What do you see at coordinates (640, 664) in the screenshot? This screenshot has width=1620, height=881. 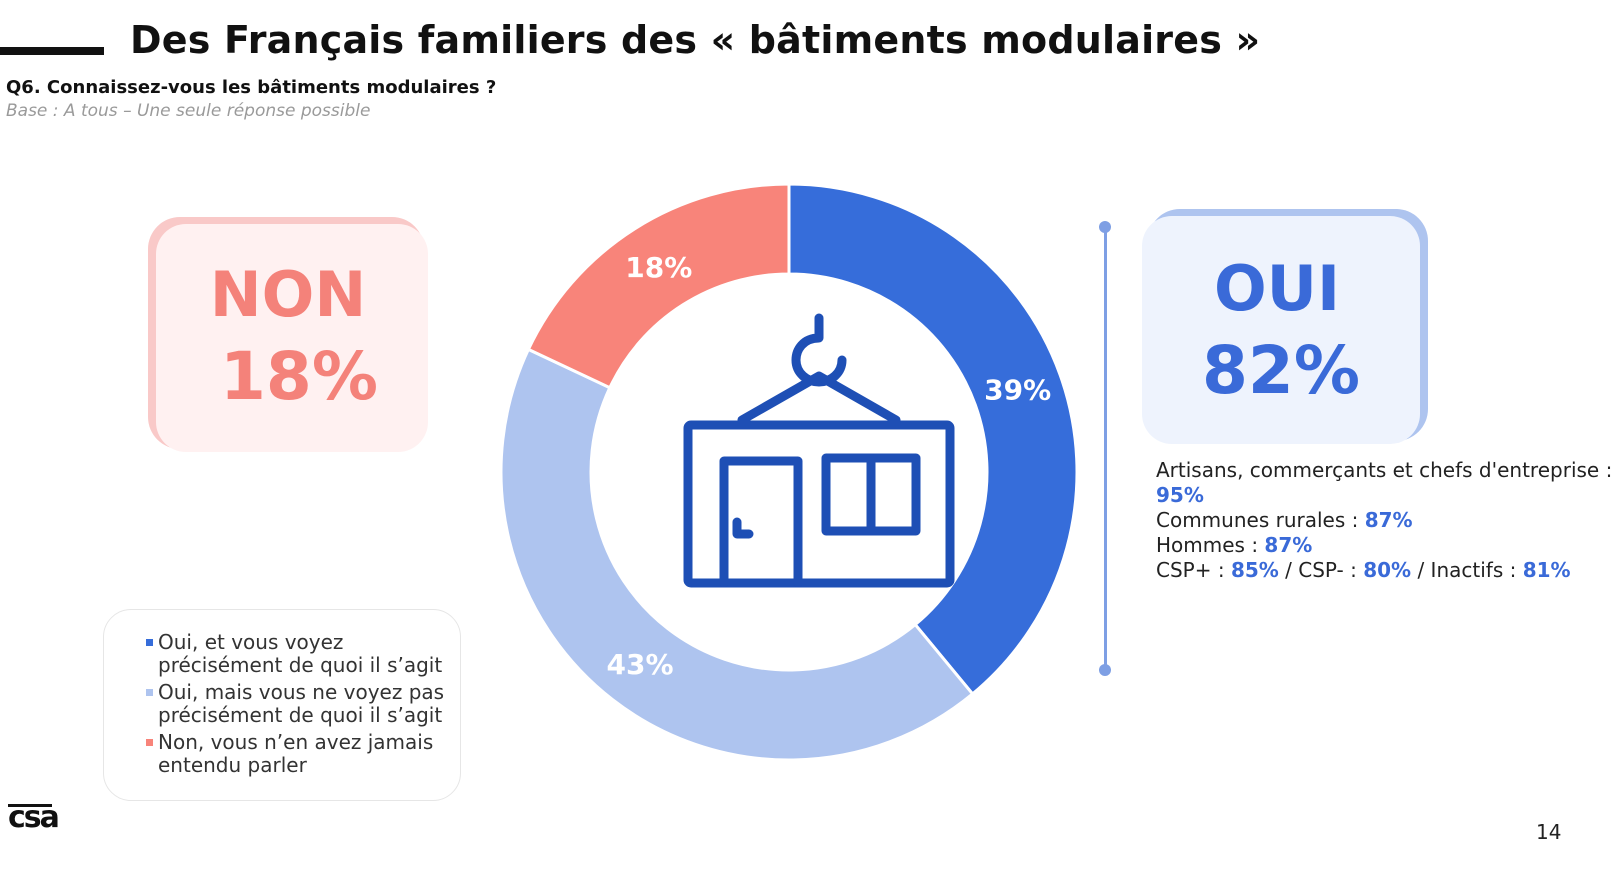 I see `slice-value-label: 43%` at bounding box center [640, 664].